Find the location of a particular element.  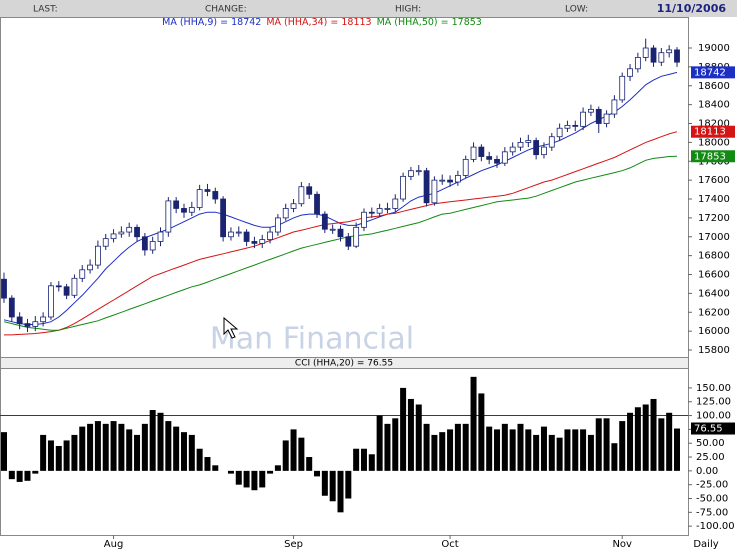

y-tick-label: 100.00 is located at coordinates (713, 416).